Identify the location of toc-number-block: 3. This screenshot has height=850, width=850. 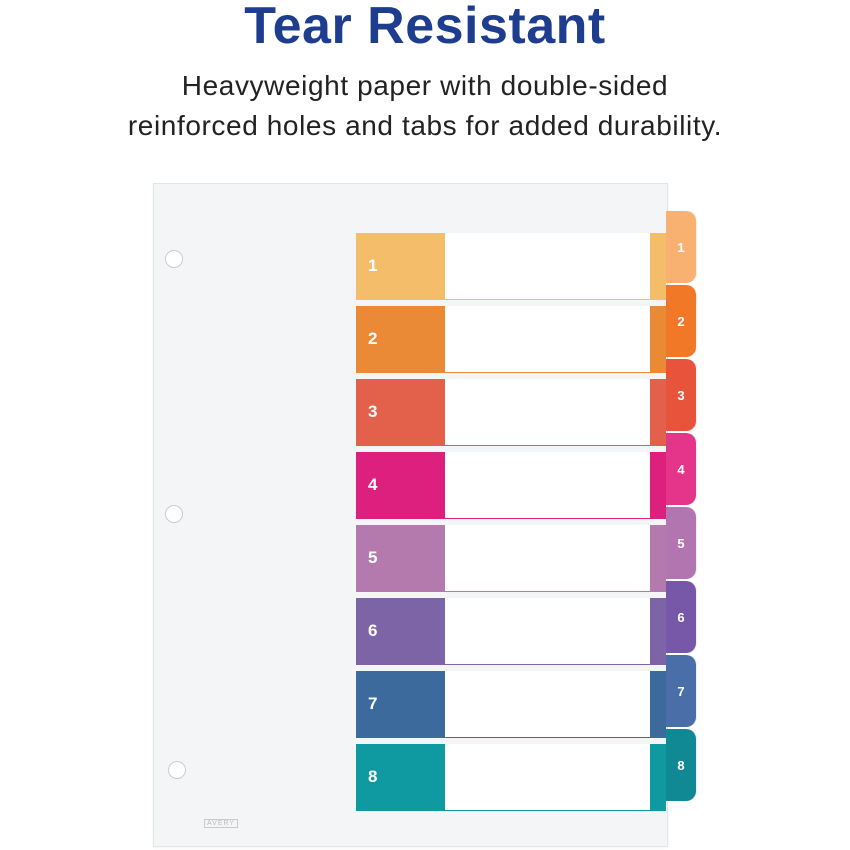
(400, 412).